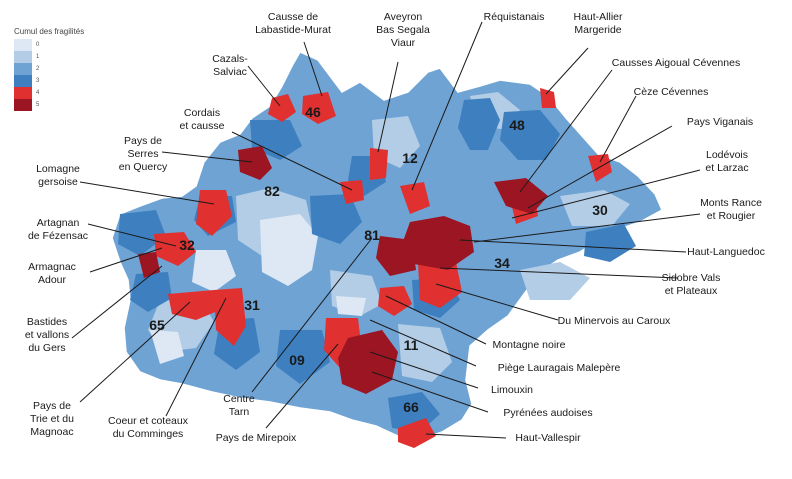  I want to click on callout-label: Bastides et vallons du Gers, so click(47, 335).